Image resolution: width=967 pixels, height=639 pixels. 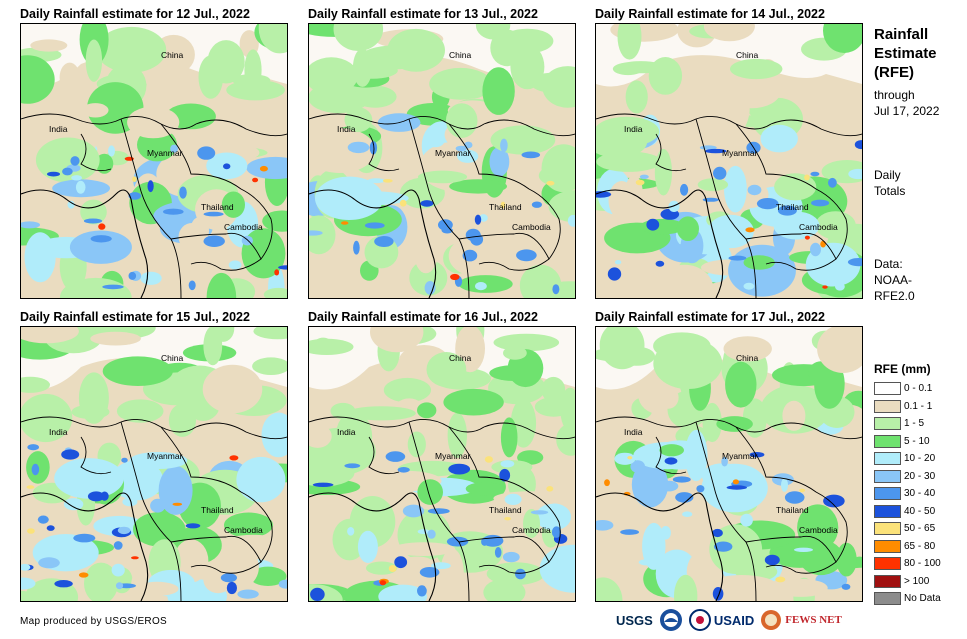 What do you see at coordinates (660, 243) in the screenshot?
I see `coastline` at bounding box center [660, 243].